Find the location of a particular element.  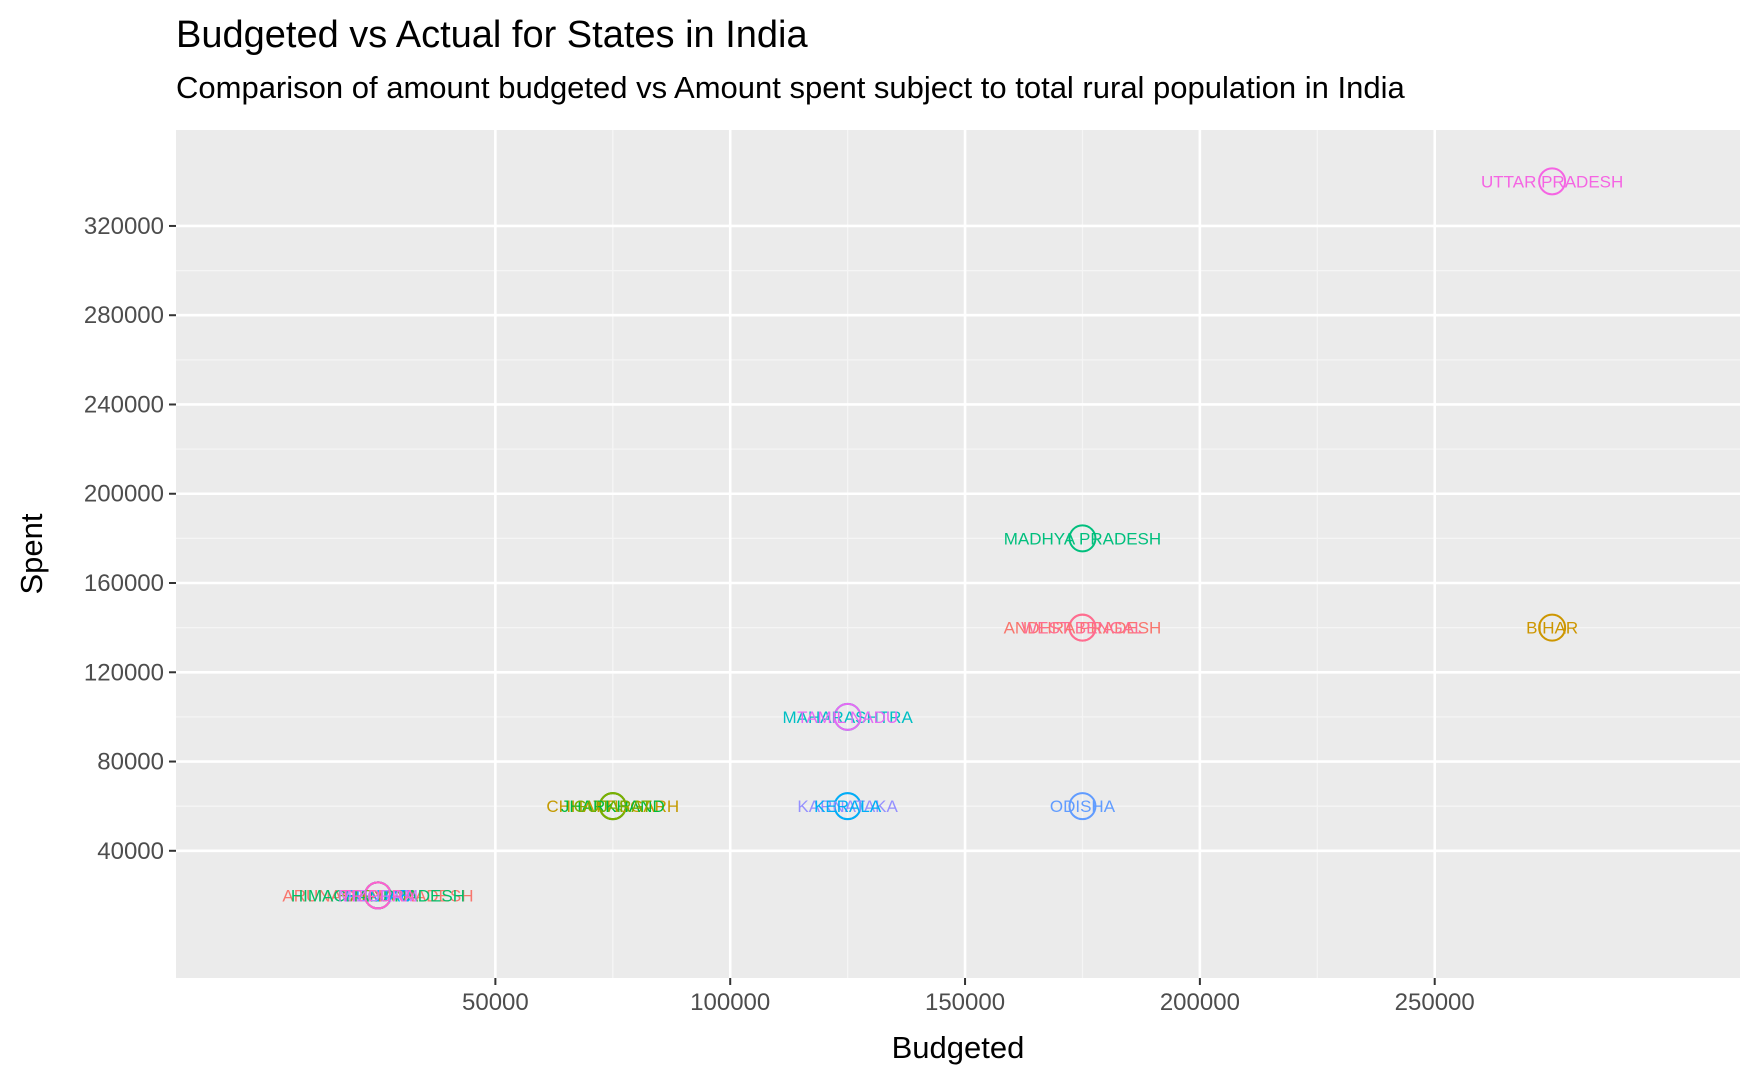

x-tick-label: 100000 is located at coordinates (730, 1002).